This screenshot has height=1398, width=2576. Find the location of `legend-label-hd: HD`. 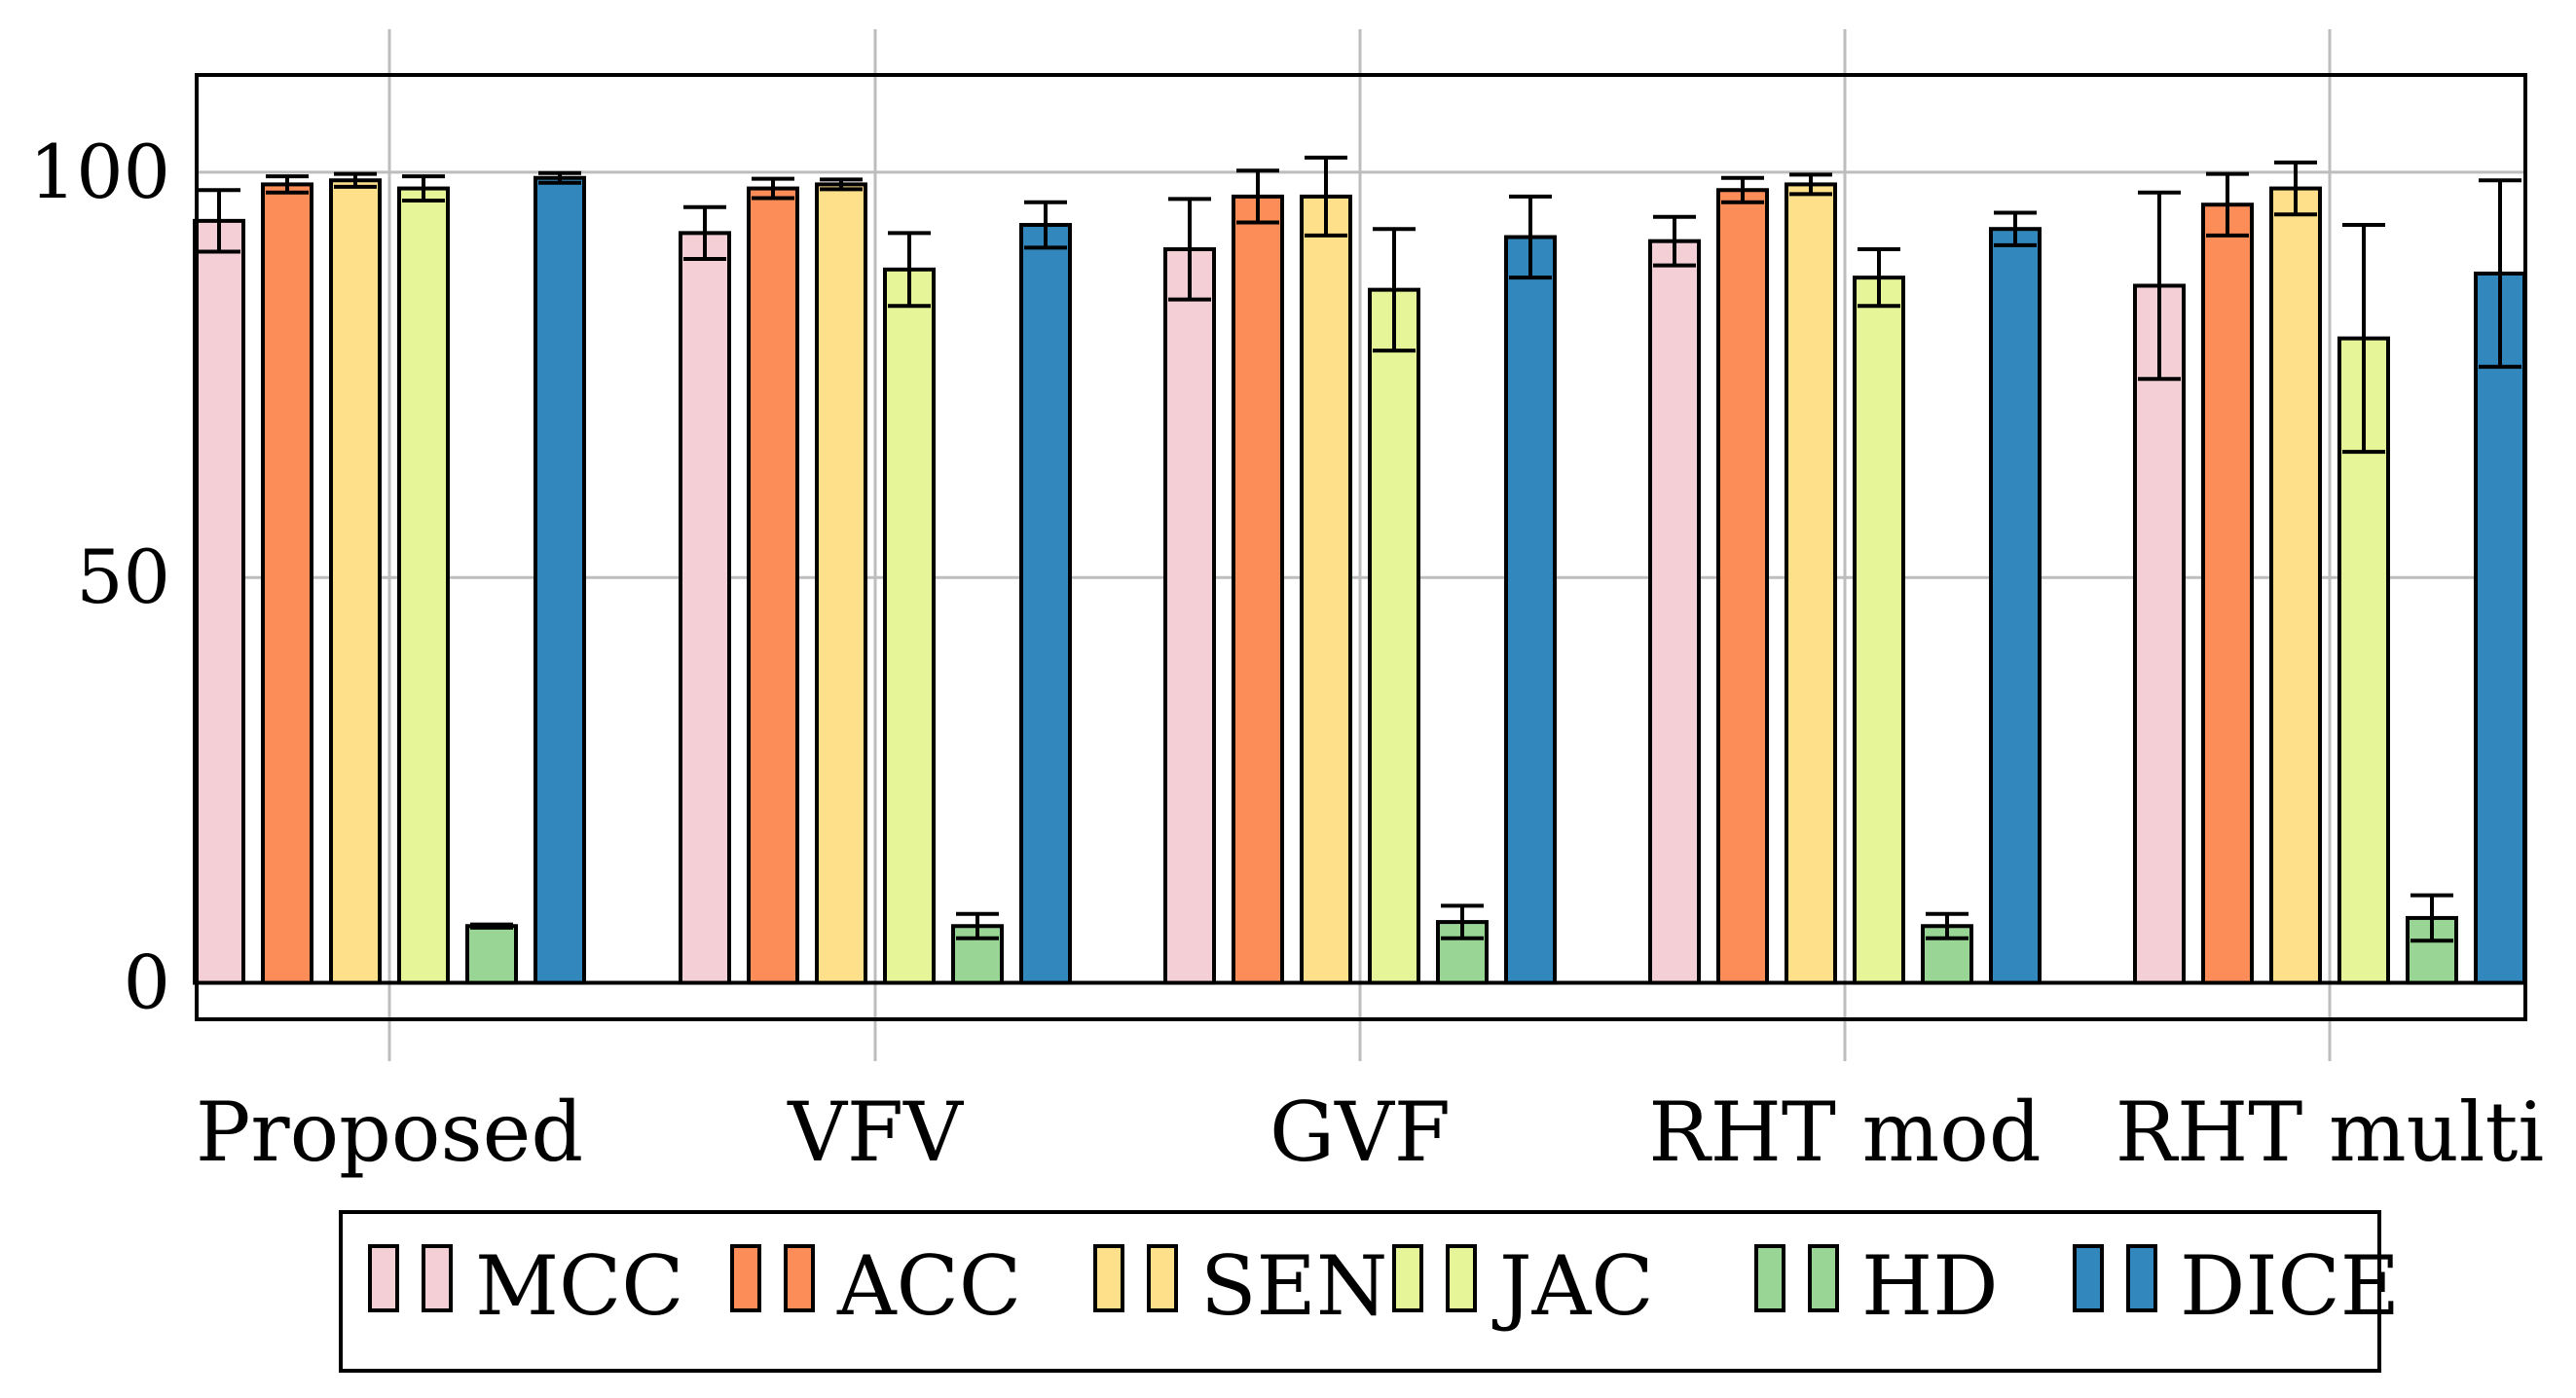

legend-label-hd: HD is located at coordinates (1930, 1286).